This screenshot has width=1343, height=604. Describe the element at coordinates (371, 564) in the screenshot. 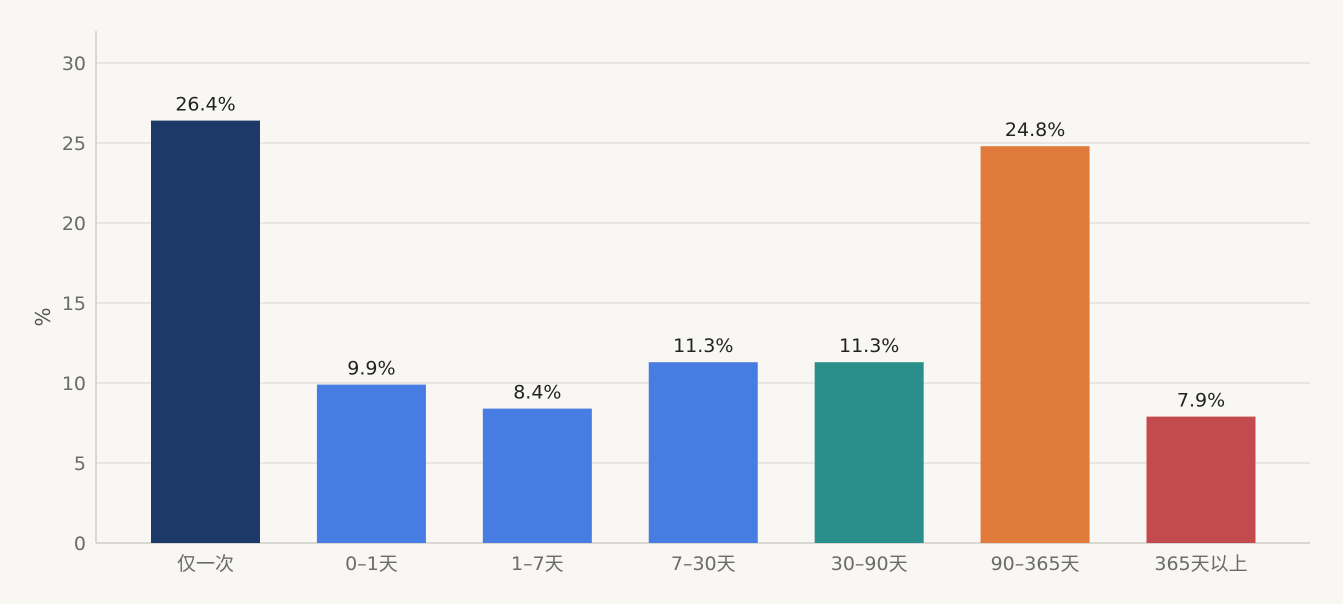

I see `x-tick-label: 0–1天` at that location.